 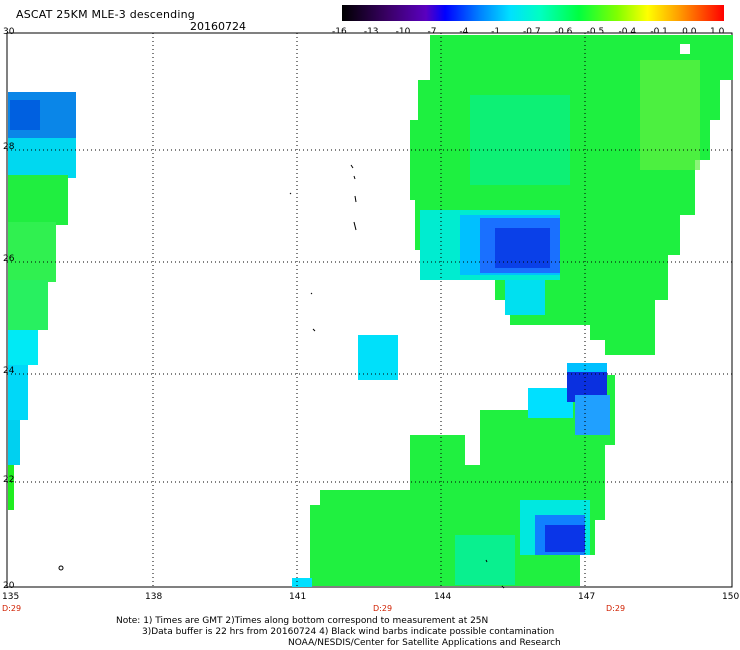 What do you see at coordinates (9, 480) in the screenshot?
I see `y-label-22: 22` at bounding box center [9, 480].